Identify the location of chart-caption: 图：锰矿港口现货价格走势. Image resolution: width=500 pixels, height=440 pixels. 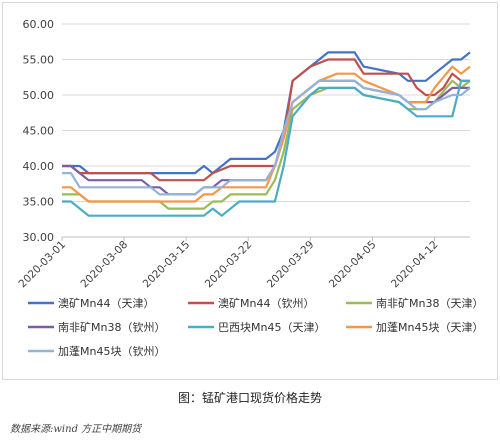
(249, 398).